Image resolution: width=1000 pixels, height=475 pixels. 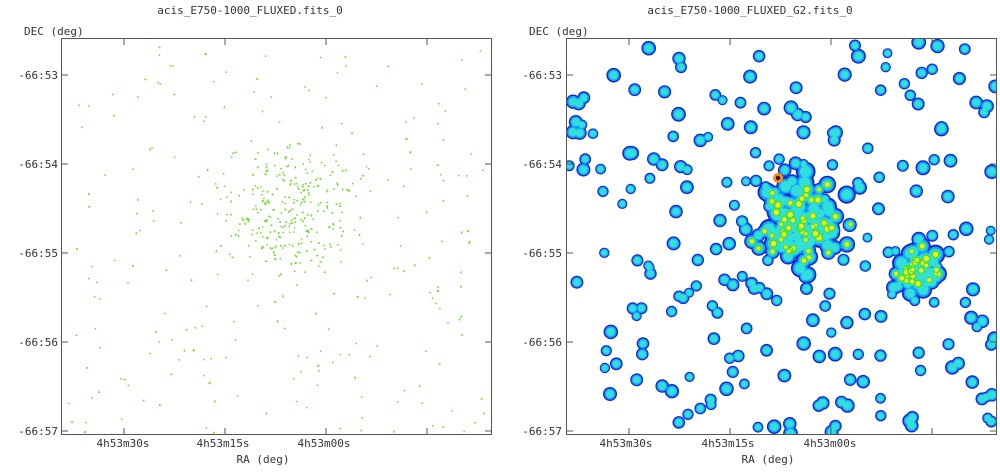 I want to click on peak-source, so click(x=778, y=178).